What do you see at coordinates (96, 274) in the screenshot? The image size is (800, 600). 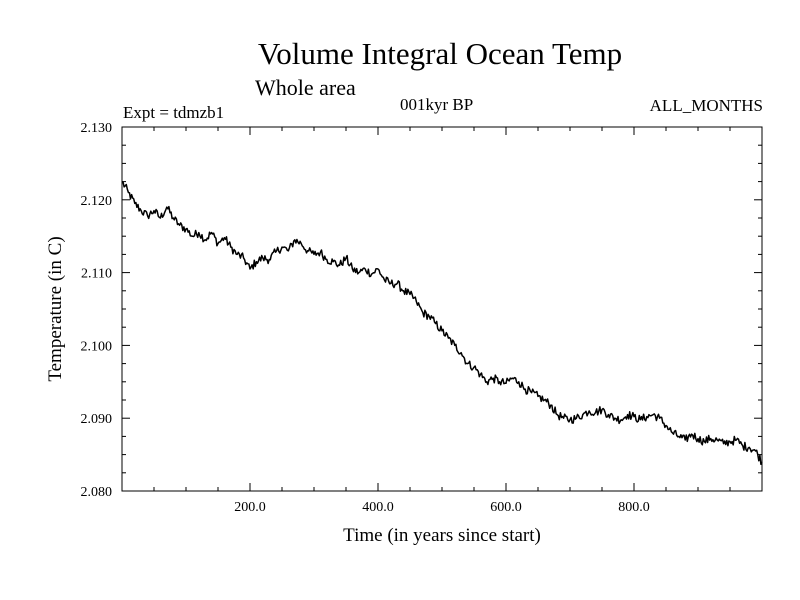 I see `y-tick-label: 2.110` at bounding box center [96, 274].